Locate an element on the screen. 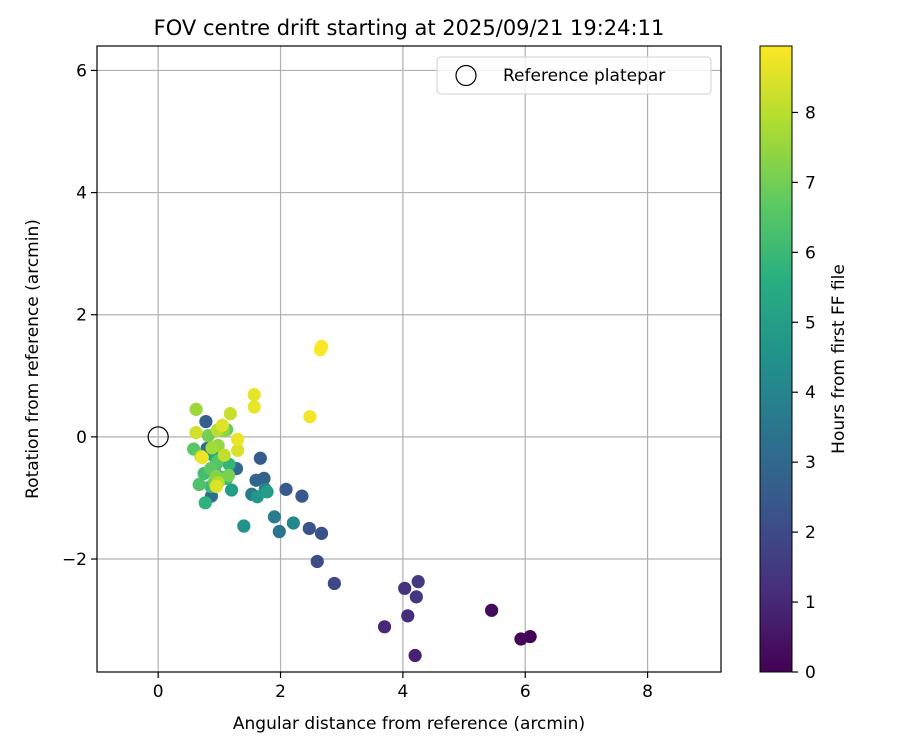 This screenshot has width=900, height=750. legend: Reference platepar is located at coordinates (574, 75).